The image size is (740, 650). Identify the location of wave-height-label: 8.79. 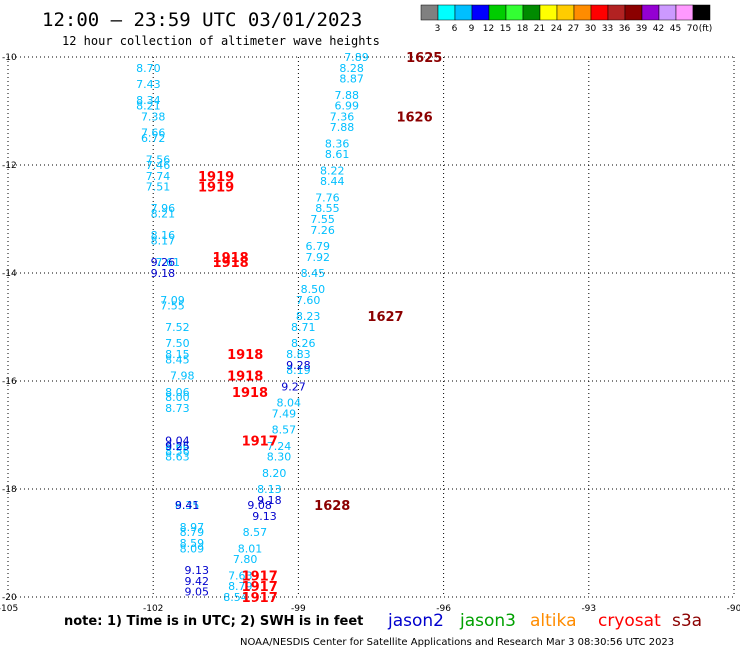
(192, 532).